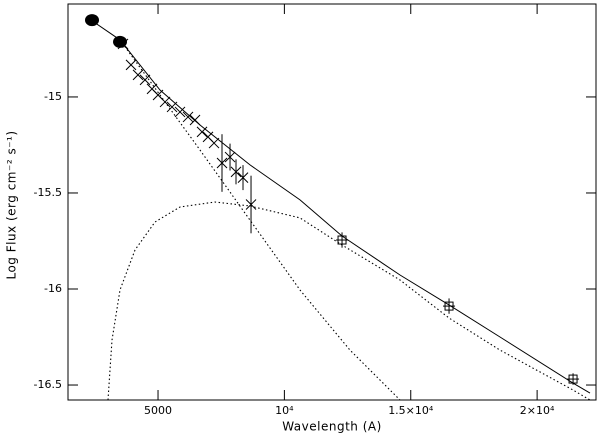 The image size is (600, 435). What do you see at coordinates (537, 410) in the screenshot?
I see `x-tick-label: 2×10⁴` at bounding box center [537, 410].